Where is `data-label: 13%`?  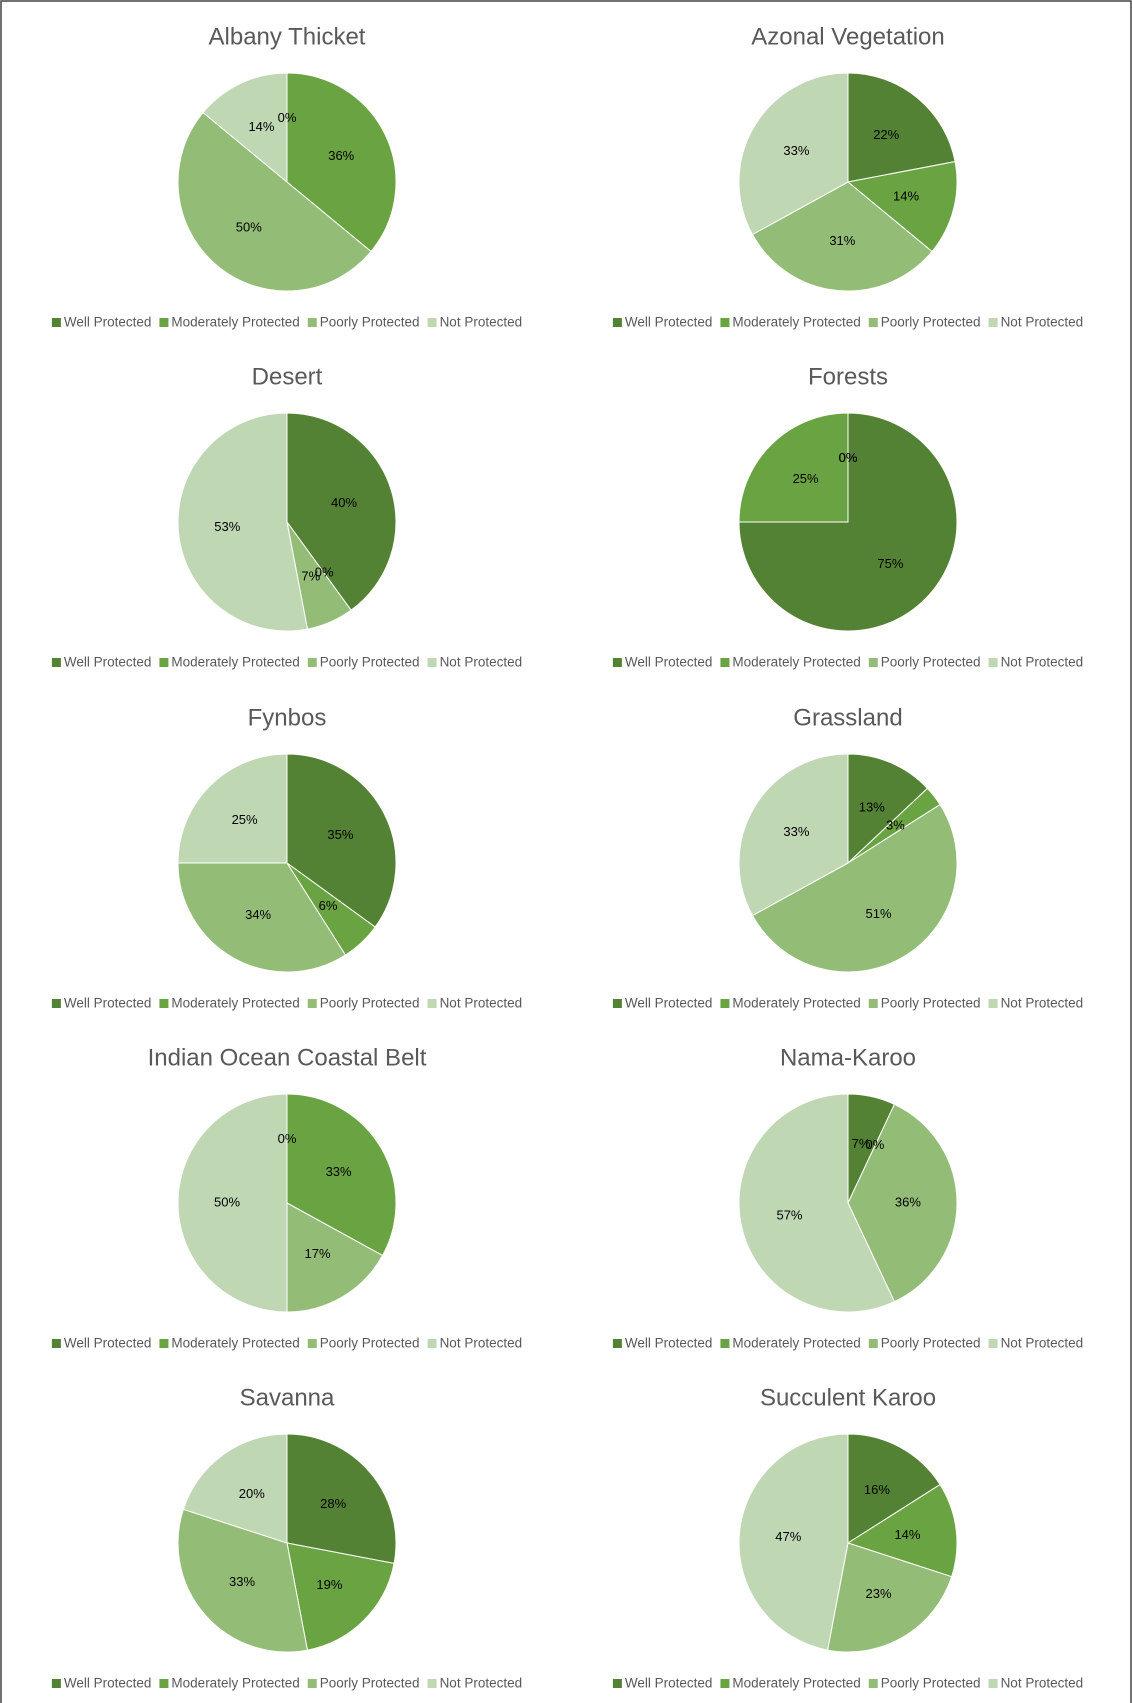 data-label: 13% is located at coordinates (872, 806).